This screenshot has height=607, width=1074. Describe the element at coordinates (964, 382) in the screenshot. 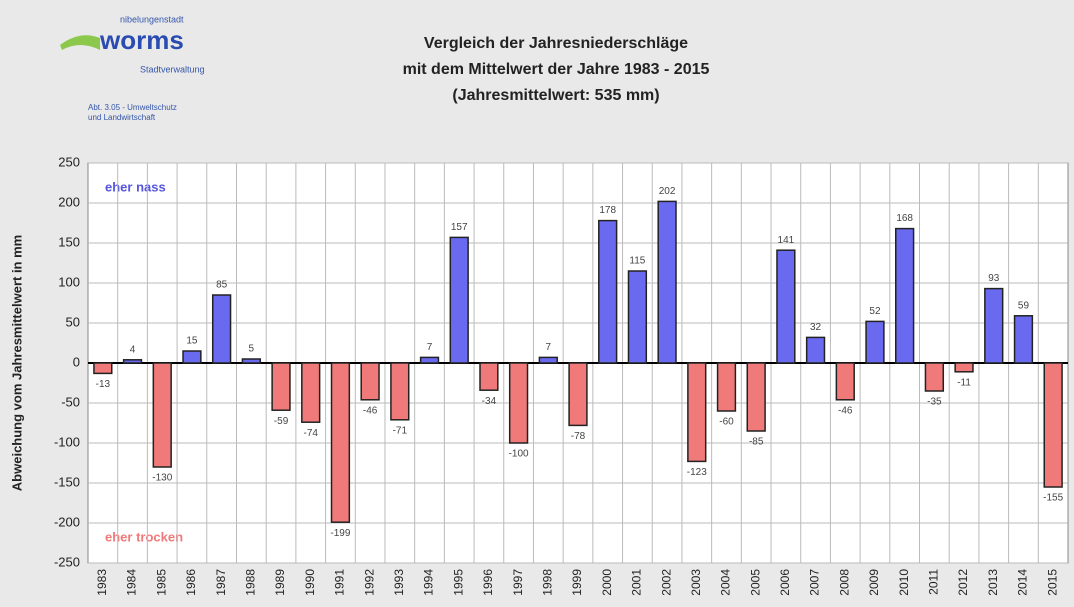

I see `data-label: -11` at that location.